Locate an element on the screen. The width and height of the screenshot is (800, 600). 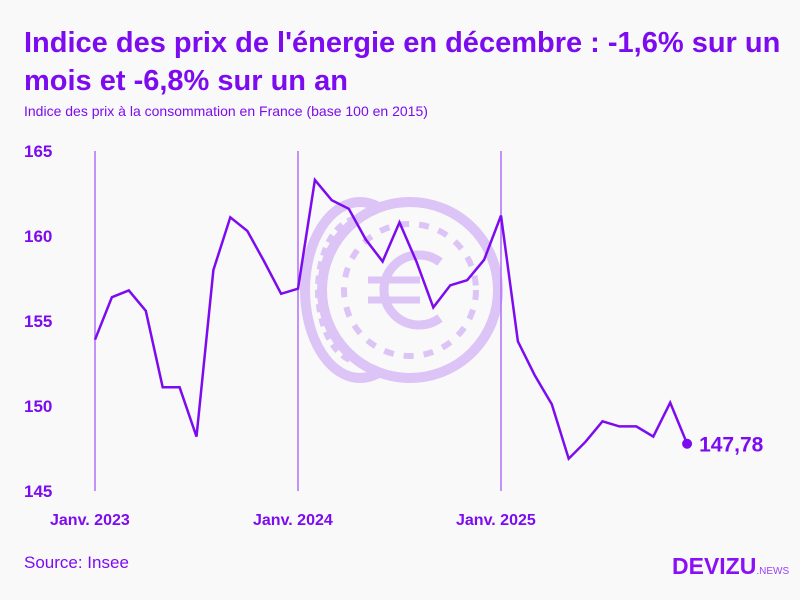
x-tick-label: Janv. 2025 is located at coordinates (496, 520).